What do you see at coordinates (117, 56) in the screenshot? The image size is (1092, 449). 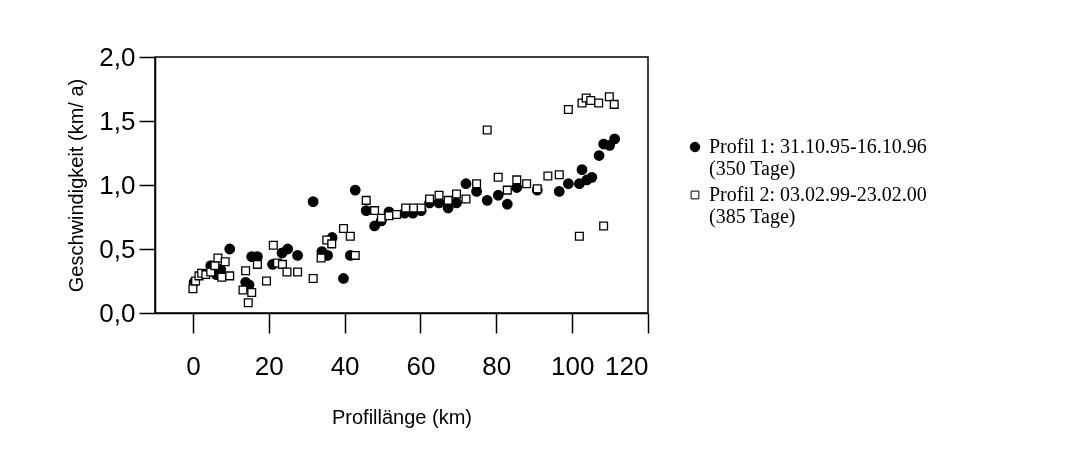 I see `y-tick-label: 2,0` at bounding box center [117, 56].